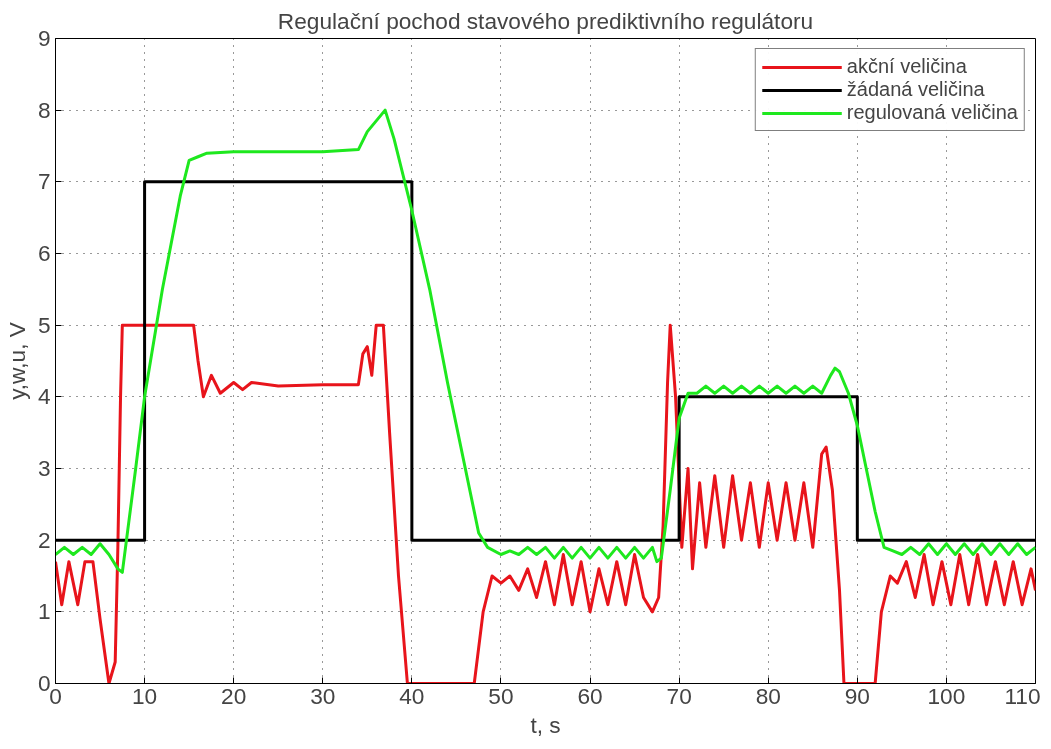 This screenshot has width=1051, height=749. What do you see at coordinates (44, 181) in the screenshot?
I see `y-tick-label: 7` at bounding box center [44, 181].